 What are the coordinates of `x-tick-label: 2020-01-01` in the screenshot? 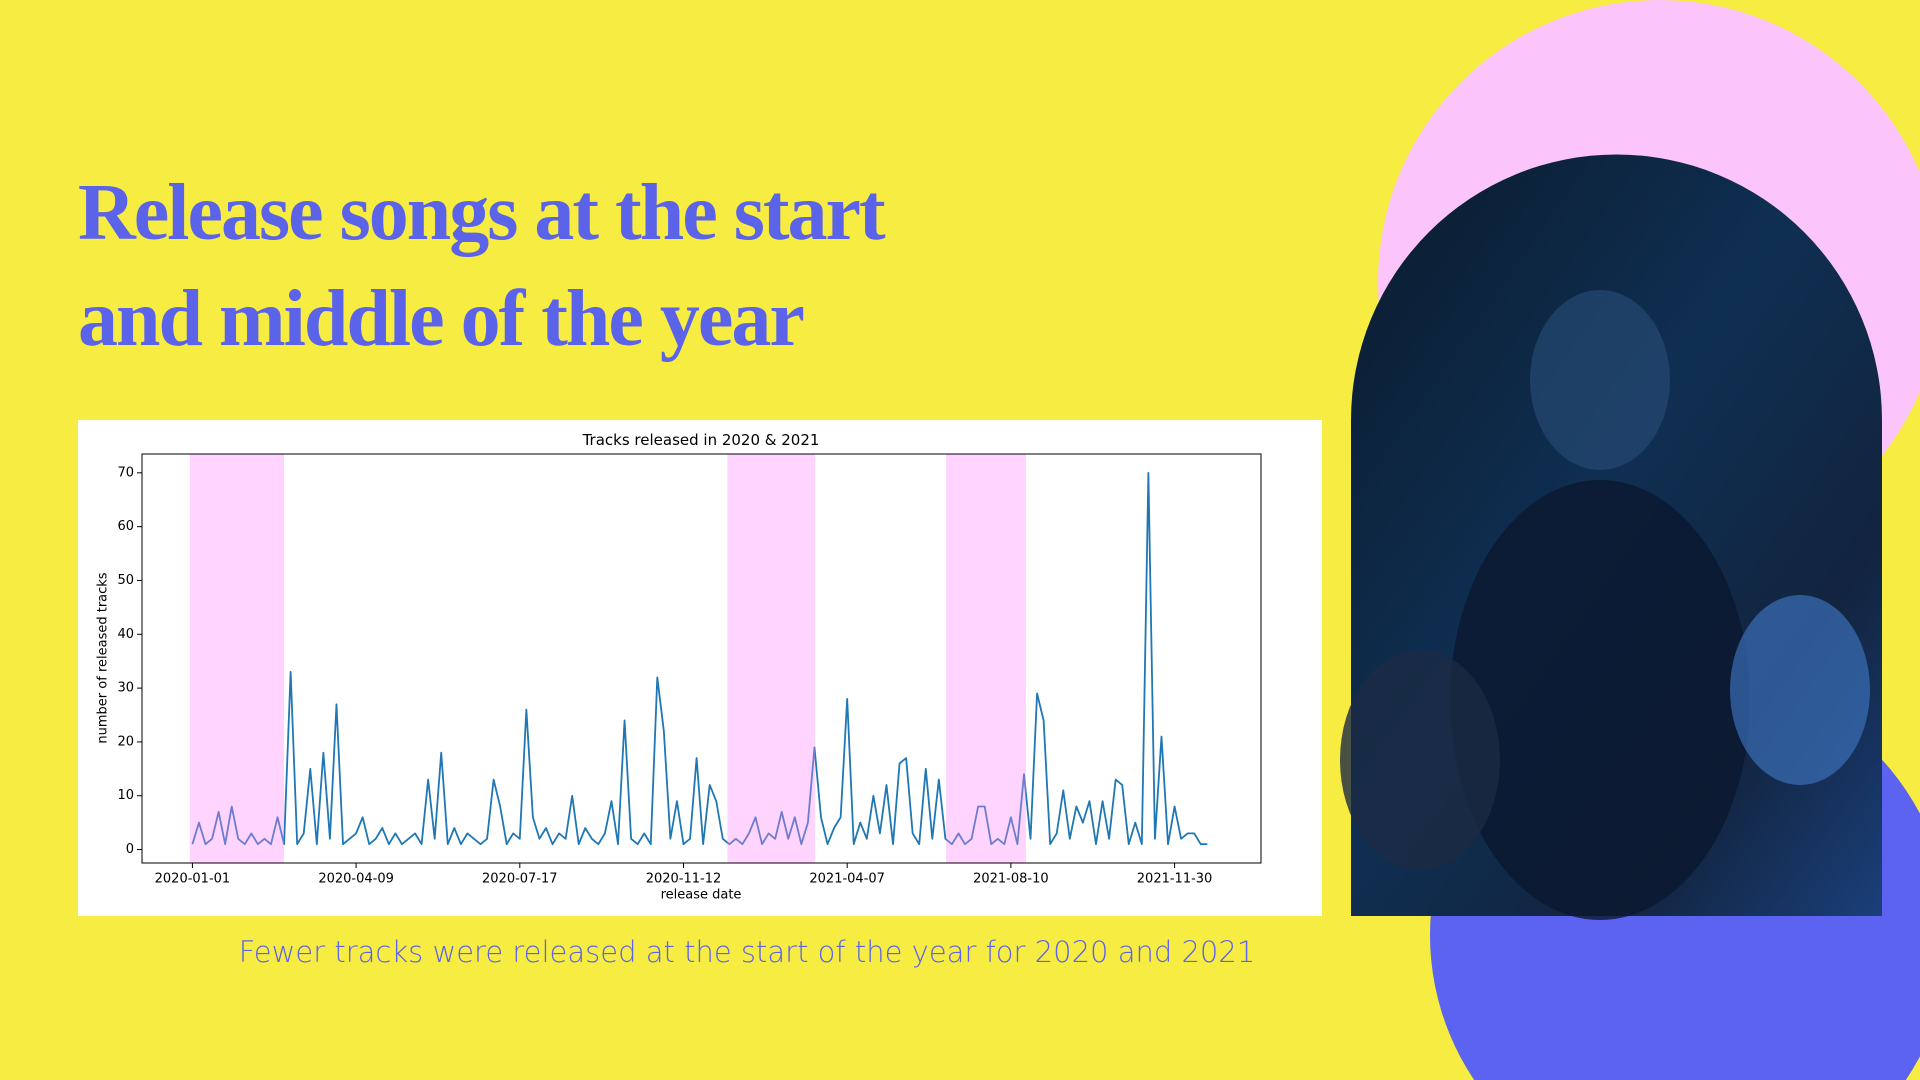 It's located at (193, 879).